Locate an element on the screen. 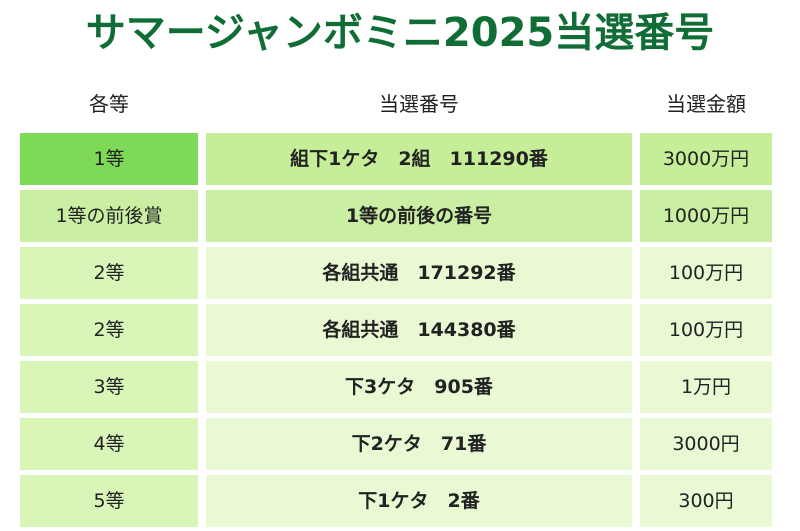  rank-cell: 1等の前後賞 is located at coordinates (109, 216).